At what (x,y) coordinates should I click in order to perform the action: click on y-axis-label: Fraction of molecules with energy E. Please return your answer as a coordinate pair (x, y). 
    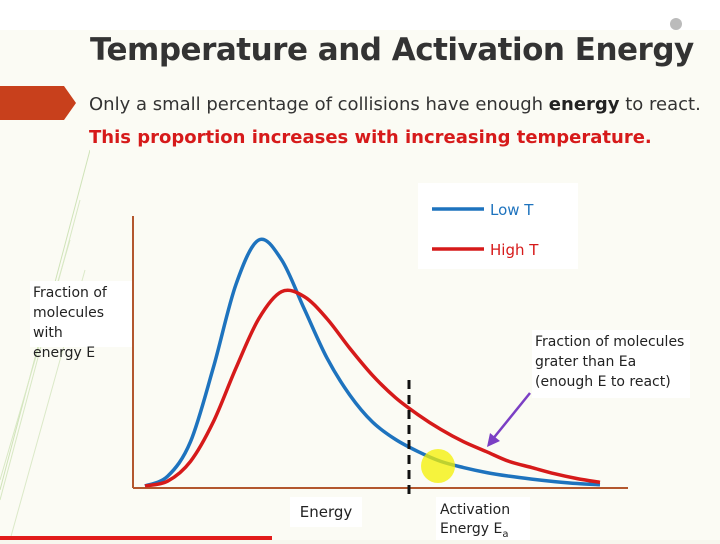
    Looking at the image, I should click on (81, 321).